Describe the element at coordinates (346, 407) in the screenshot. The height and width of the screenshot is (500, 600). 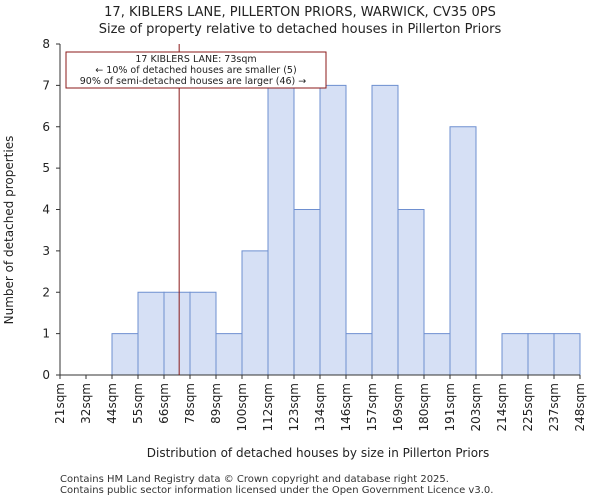
I see `x-tick-label: 146sqm` at that location.